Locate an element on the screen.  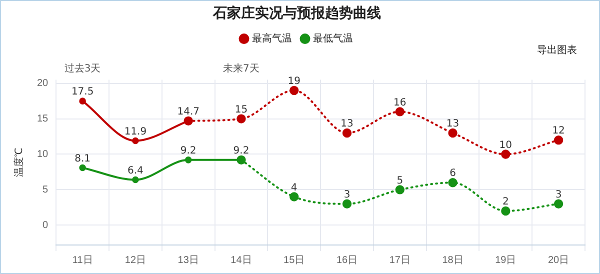
legend-label: 最高气温 is located at coordinates (272, 38).